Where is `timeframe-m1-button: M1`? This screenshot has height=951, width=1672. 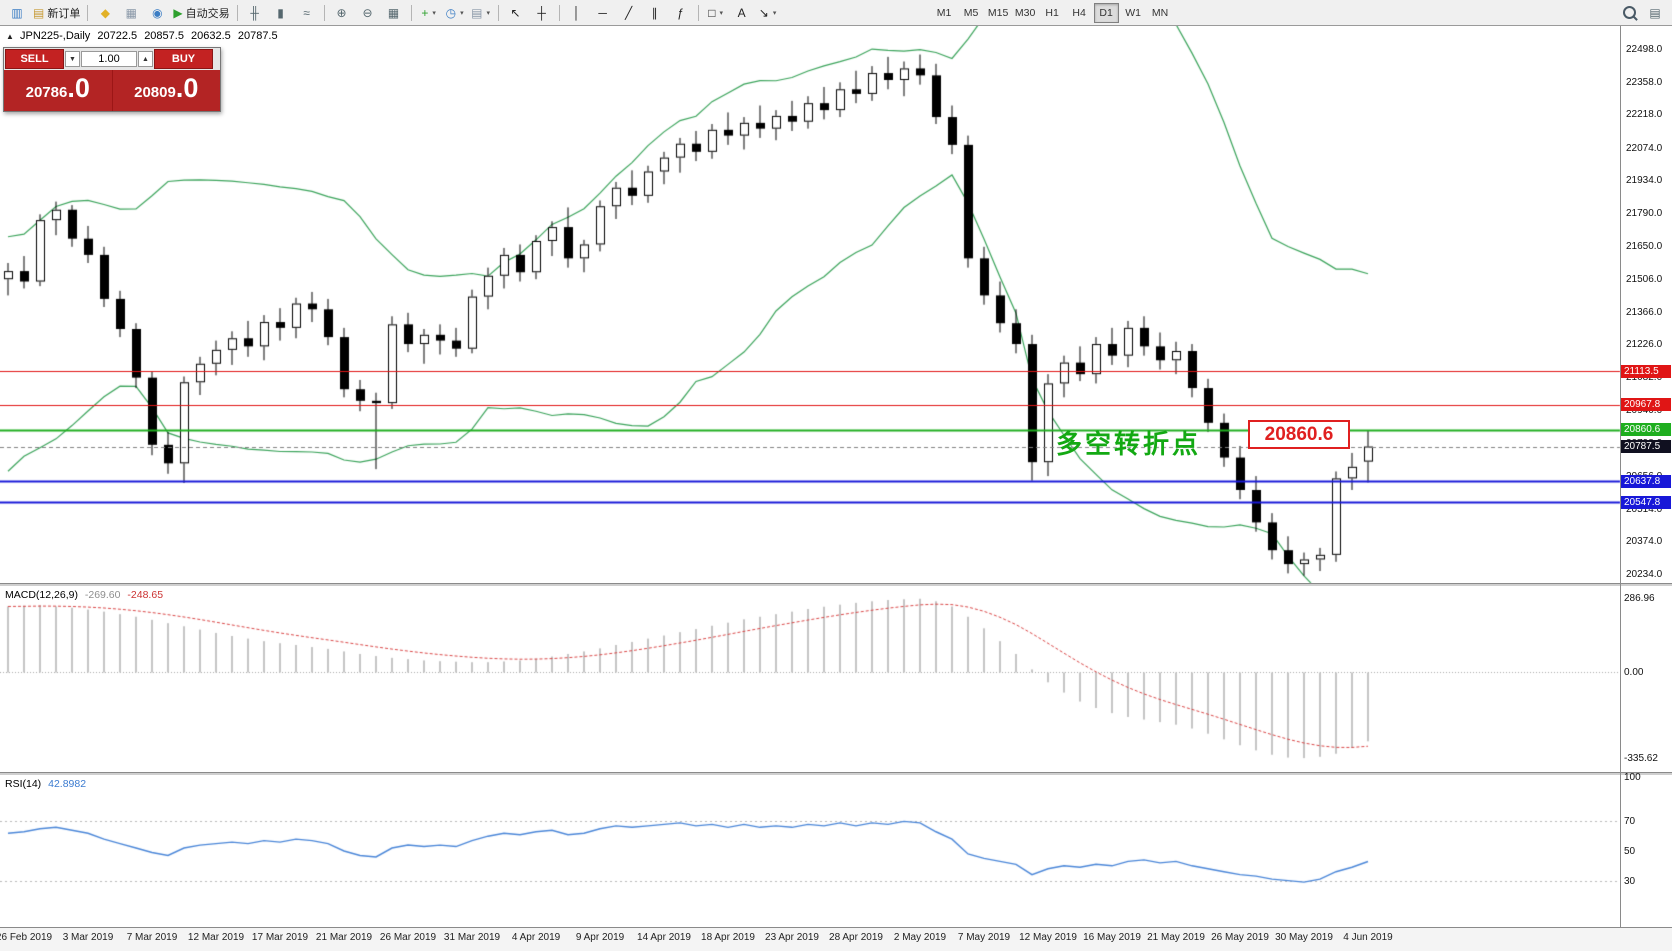
timeframe-m1-button: M1 is located at coordinates (944, 12).